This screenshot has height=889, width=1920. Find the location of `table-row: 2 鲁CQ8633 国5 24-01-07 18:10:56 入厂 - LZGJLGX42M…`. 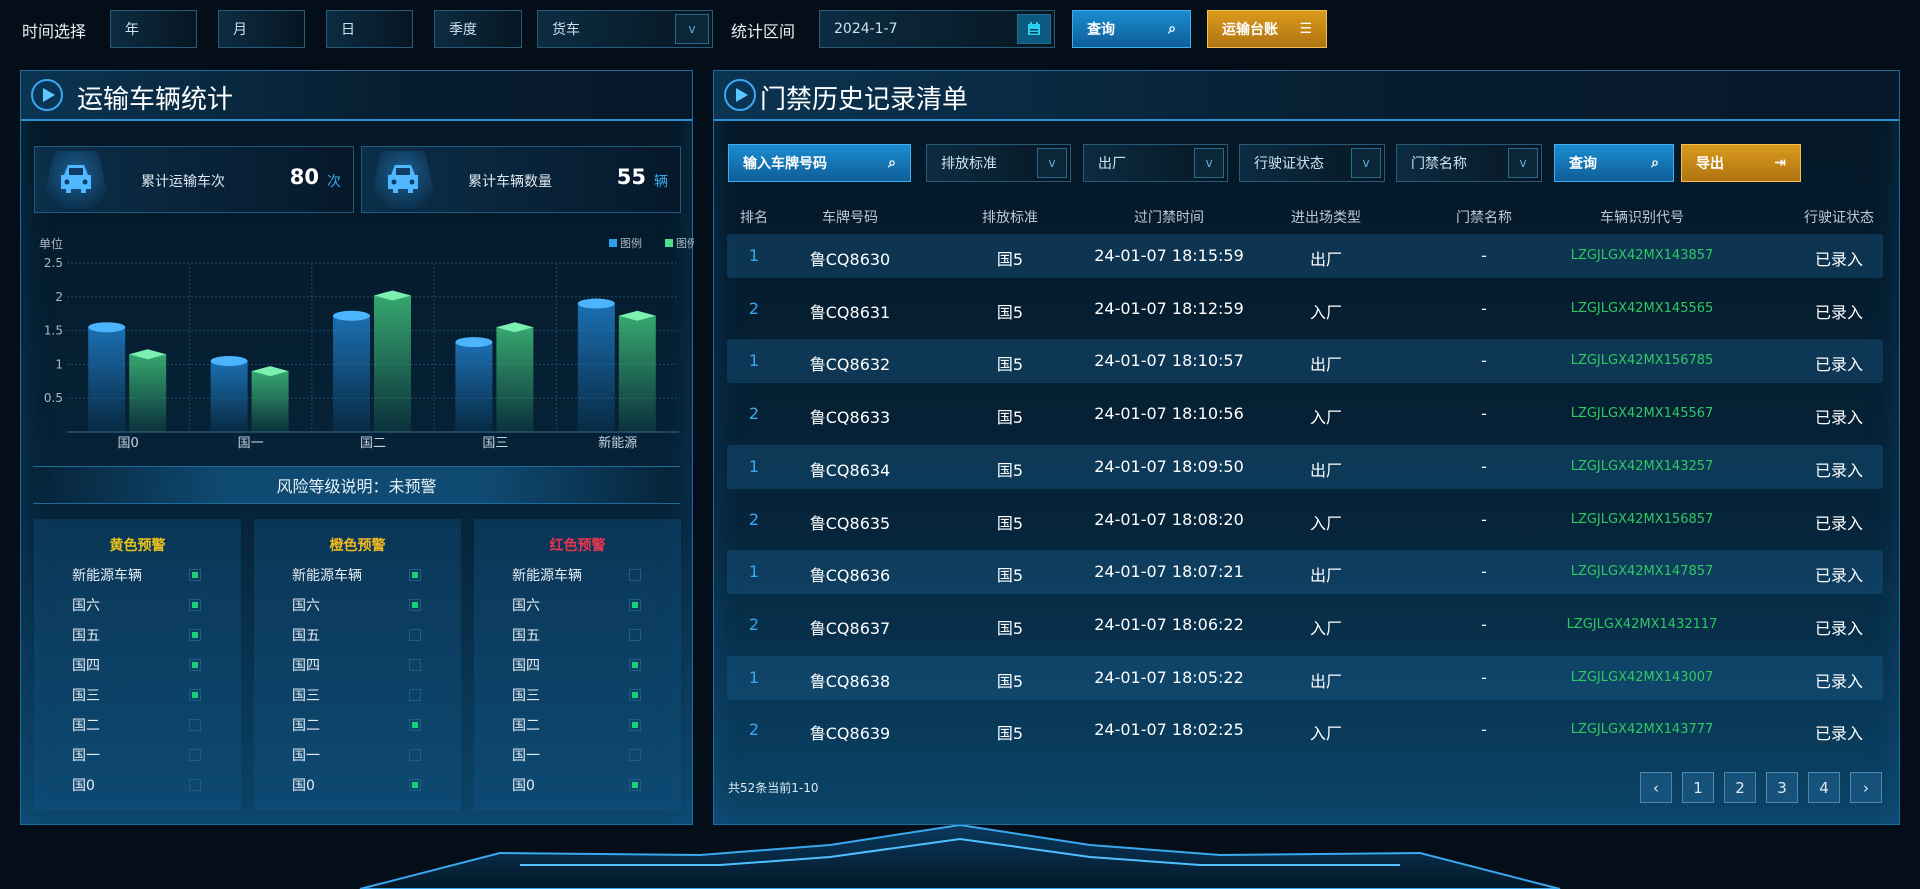

table-row: 2 鲁CQ8633 国5 24-01-07 18:10:56 入厂 - LZGJLGX42M… is located at coordinates (1305, 414).